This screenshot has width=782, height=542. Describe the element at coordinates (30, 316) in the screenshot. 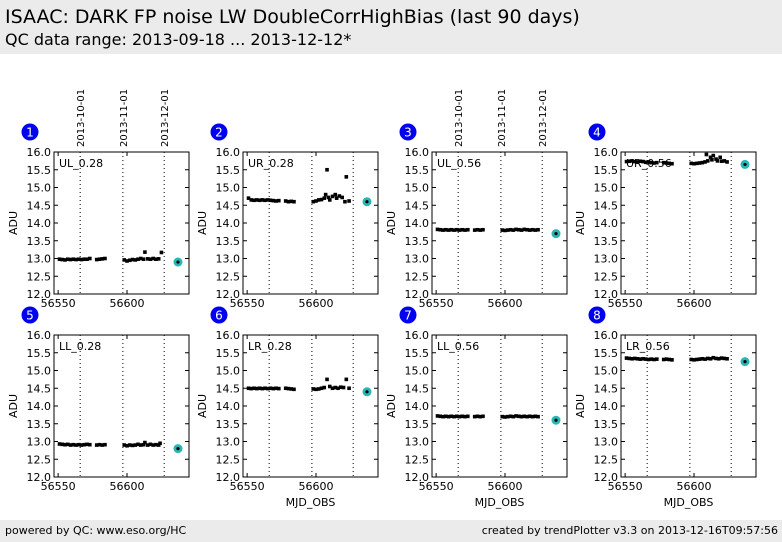

I see `panel-badge-number: 5` at that location.